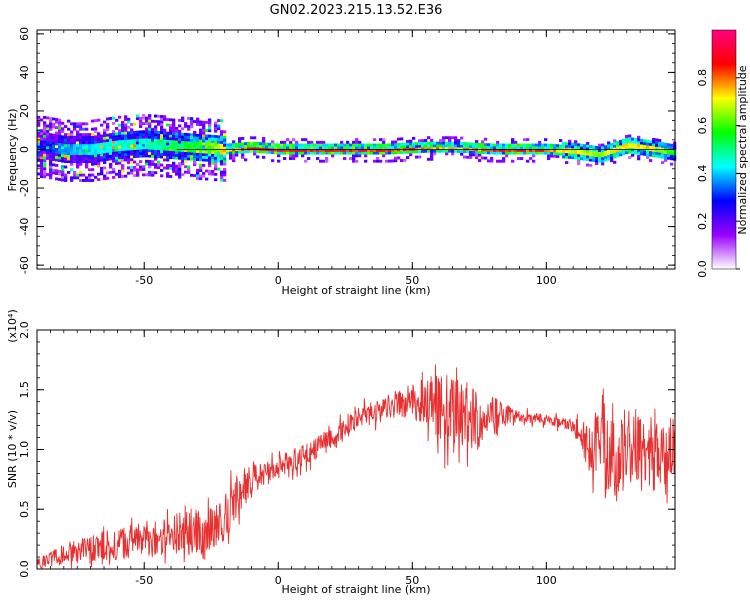 The image size is (750, 600). Describe the element at coordinates (724, 149) in the screenshot. I see `colorbar-gradient` at that location.